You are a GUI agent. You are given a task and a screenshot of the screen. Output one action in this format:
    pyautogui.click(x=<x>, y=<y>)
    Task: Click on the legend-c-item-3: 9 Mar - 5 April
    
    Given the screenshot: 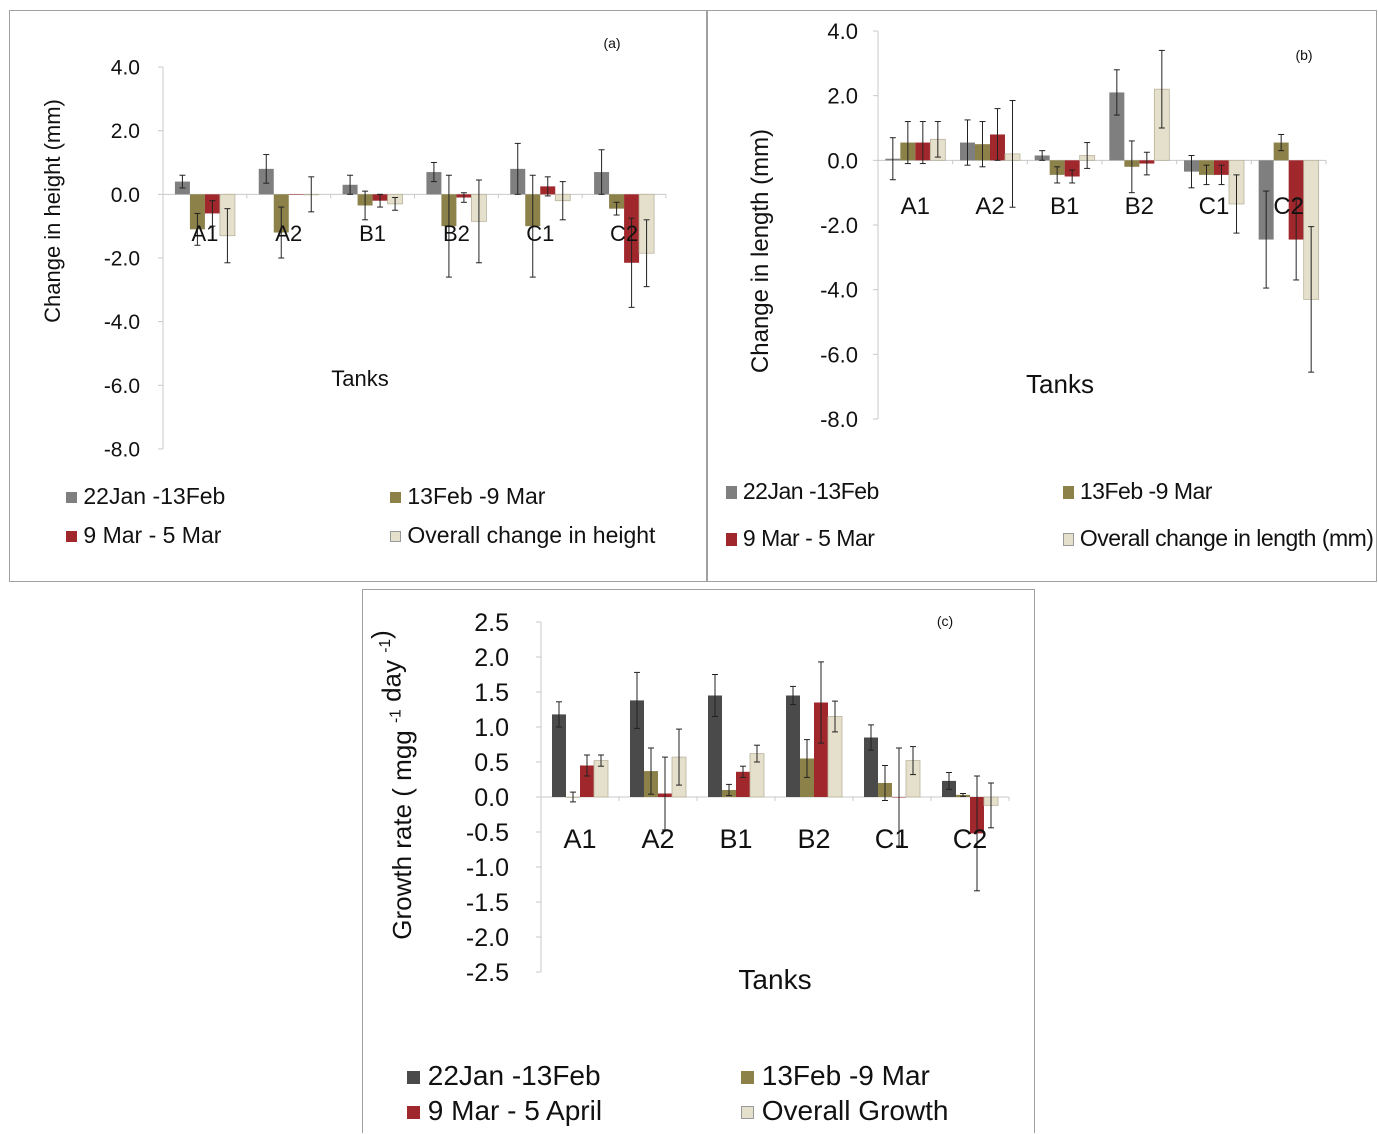 What is the action you would take?
    pyautogui.click(x=504, y=1111)
    